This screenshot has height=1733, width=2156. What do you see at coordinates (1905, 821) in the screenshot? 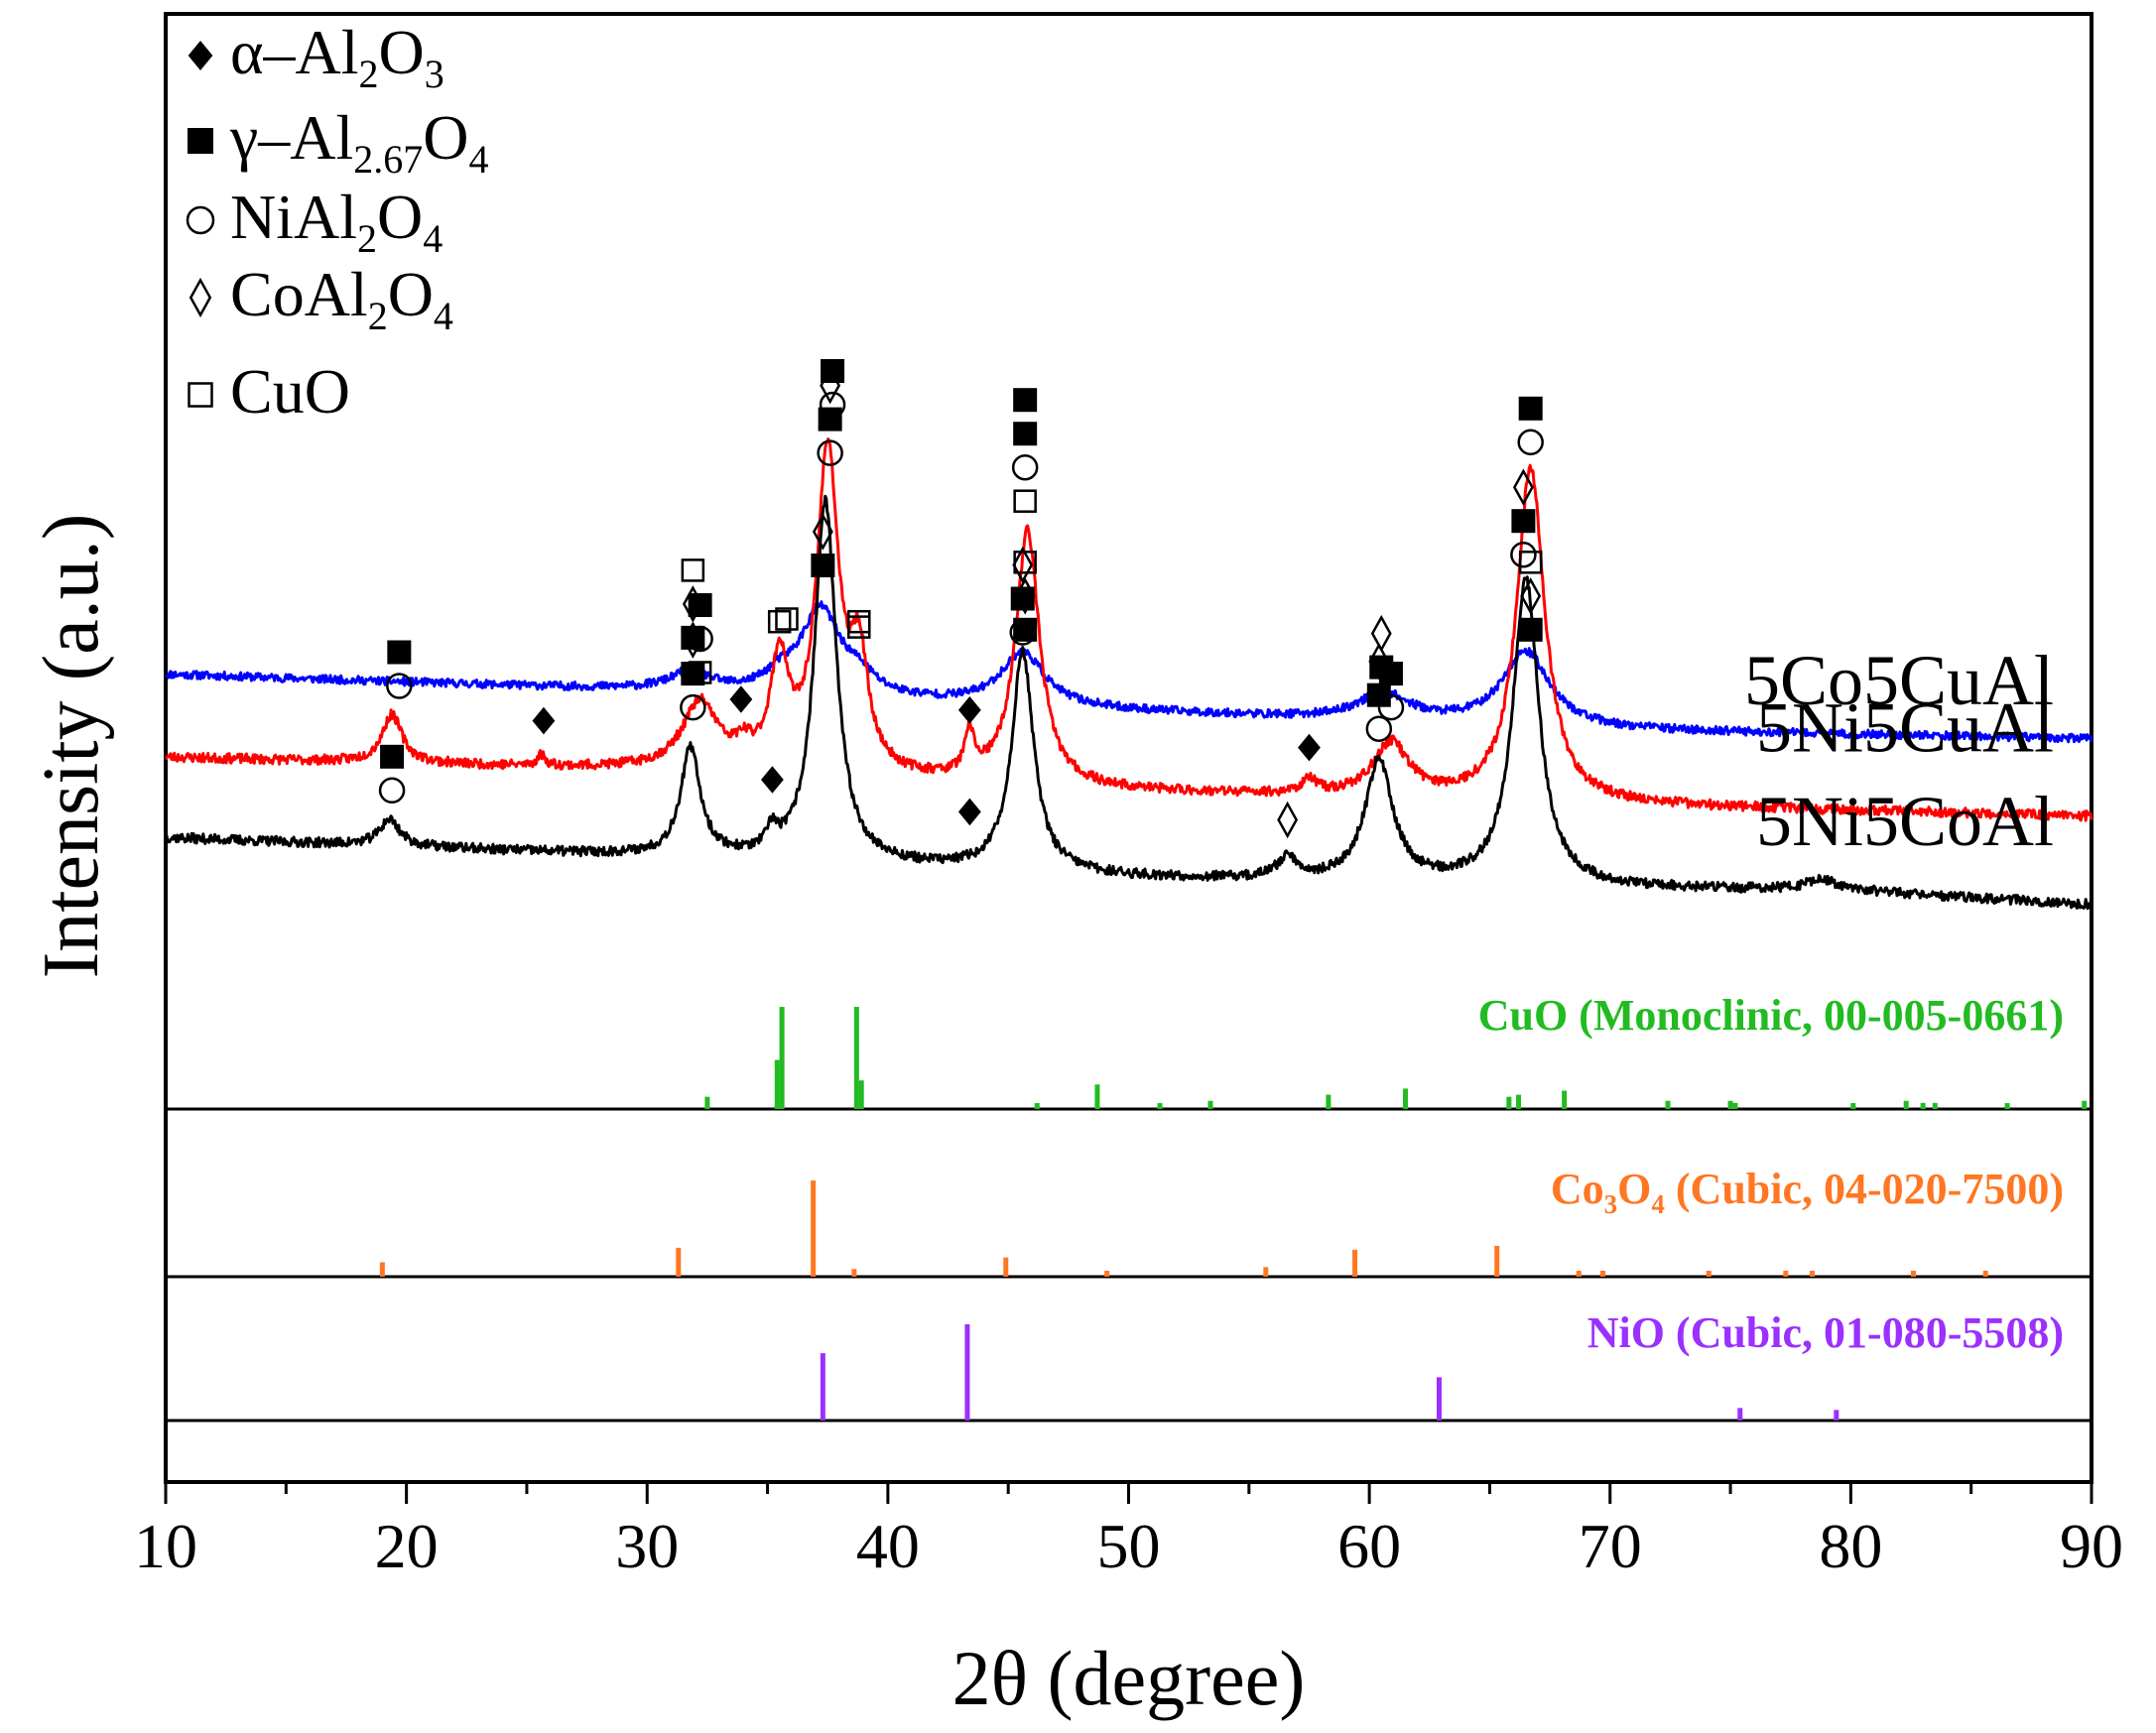
I see `series-label: 5Ni5CoAl` at bounding box center [1905, 821].